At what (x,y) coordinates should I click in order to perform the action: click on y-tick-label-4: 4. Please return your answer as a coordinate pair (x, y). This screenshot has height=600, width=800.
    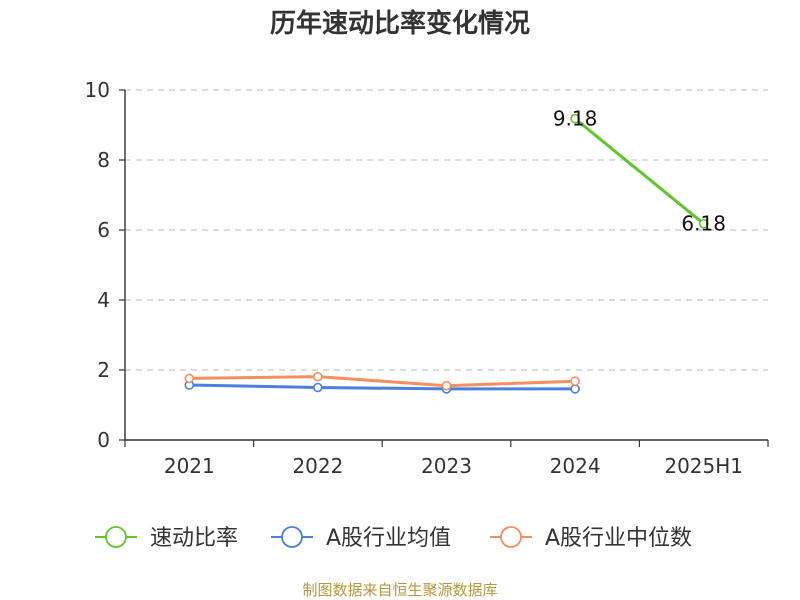
    Looking at the image, I should click on (103, 300).